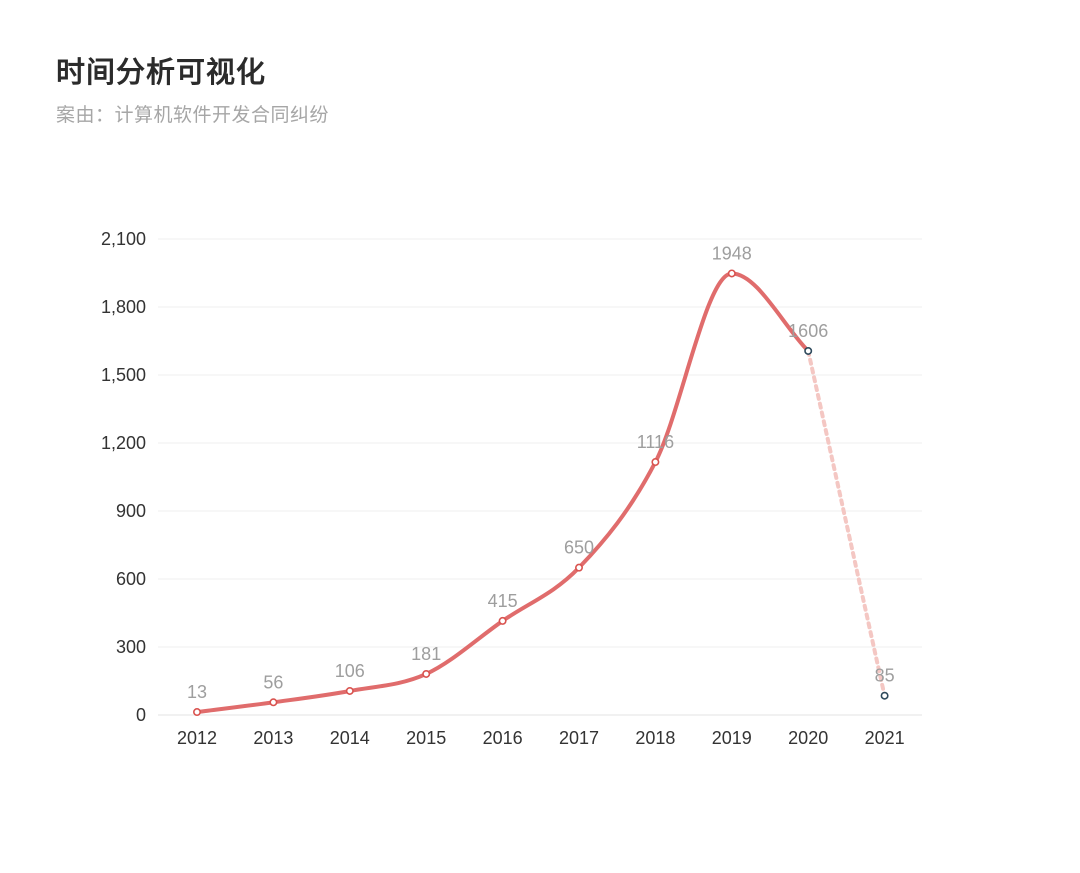 This screenshot has width=1080, height=873. Describe the element at coordinates (846, 523) in the screenshot. I see `series-line-dashed` at that location.